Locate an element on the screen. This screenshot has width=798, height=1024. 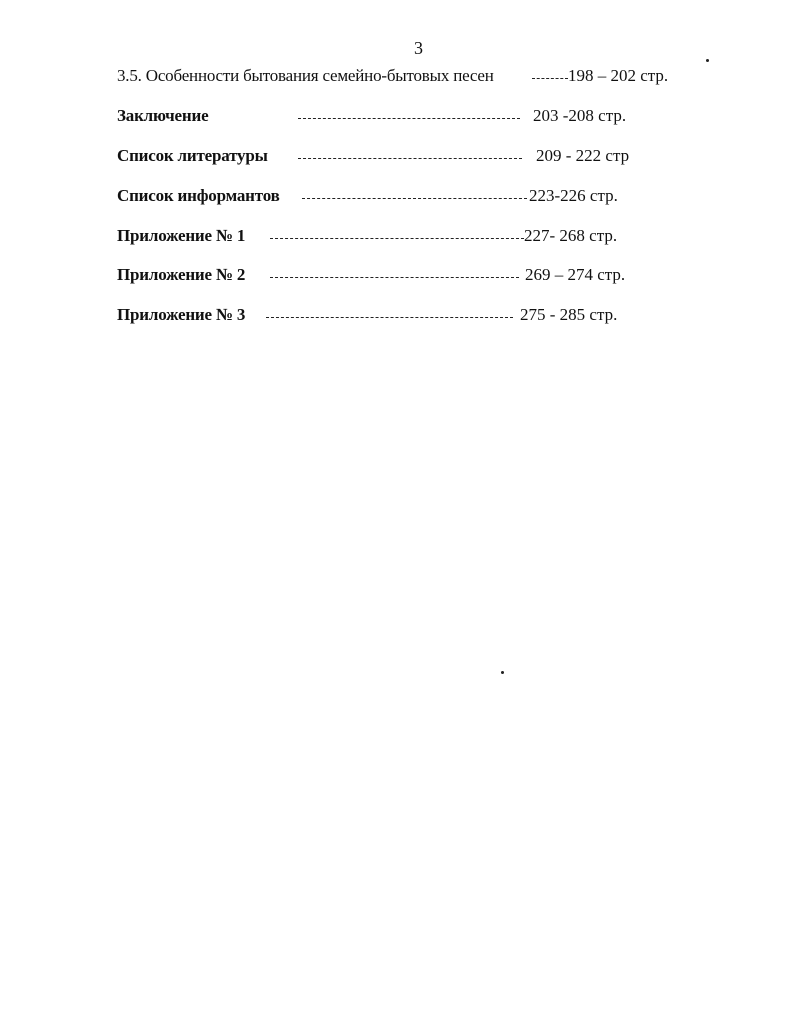
toc-entry-label: Список литературы is located at coordinates (192, 155).